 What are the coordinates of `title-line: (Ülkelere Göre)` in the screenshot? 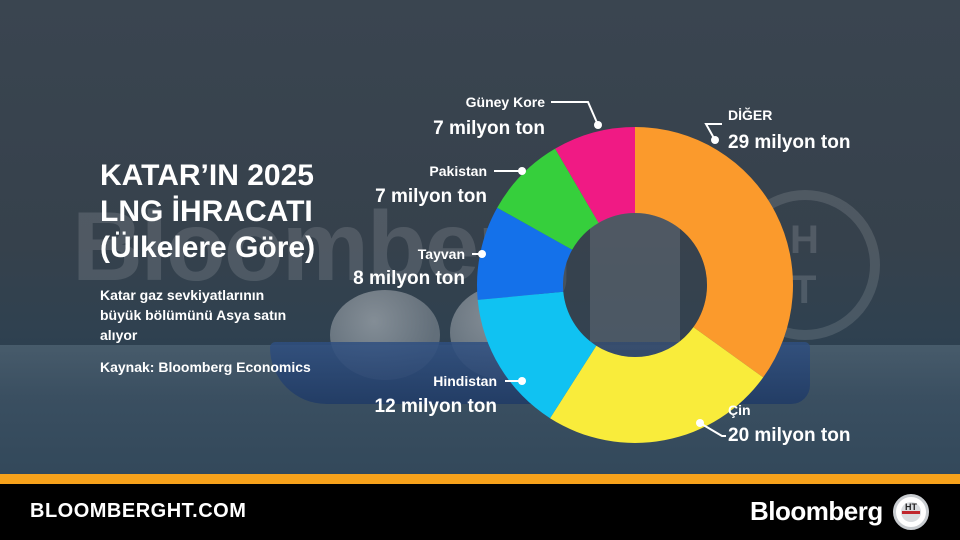 It's located at (208, 247).